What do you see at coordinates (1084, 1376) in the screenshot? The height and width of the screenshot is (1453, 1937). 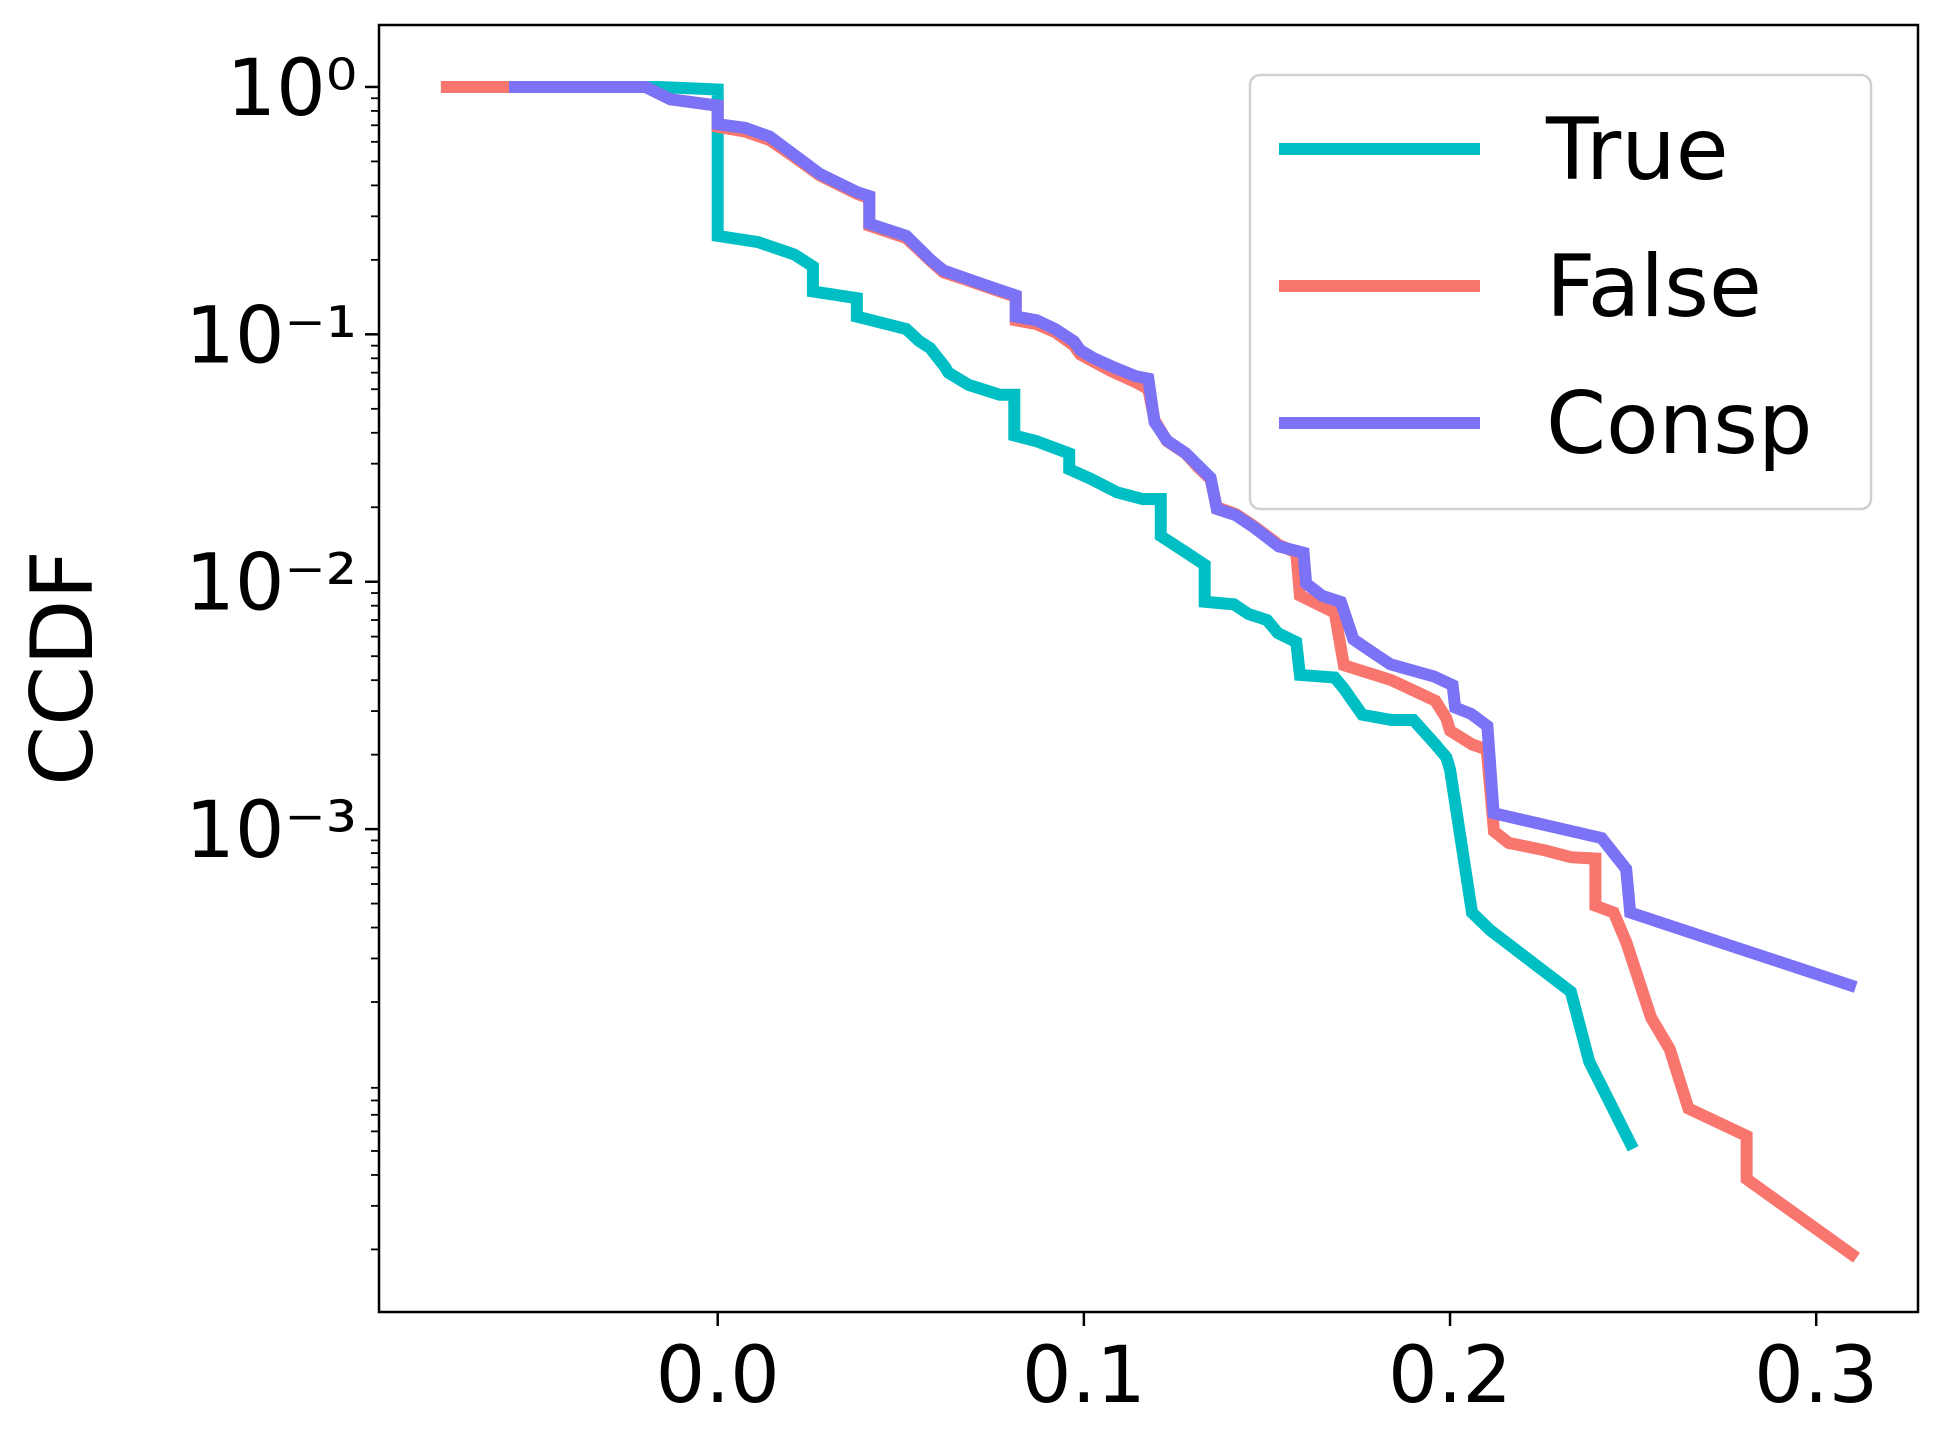 I see `x-tick-label: 0.1` at bounding box center [1084, 1376].